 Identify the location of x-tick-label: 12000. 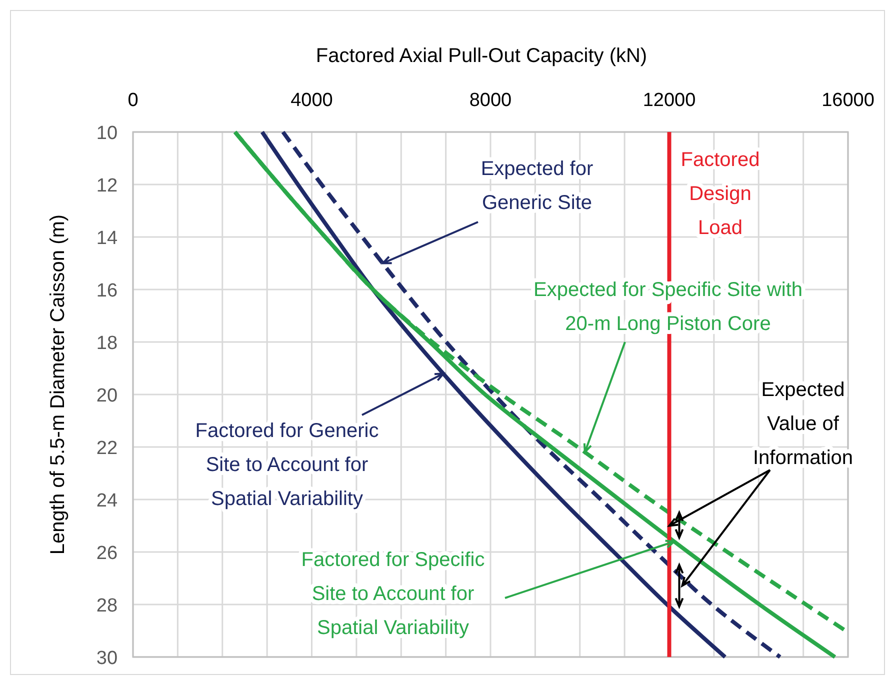
(669, 100).